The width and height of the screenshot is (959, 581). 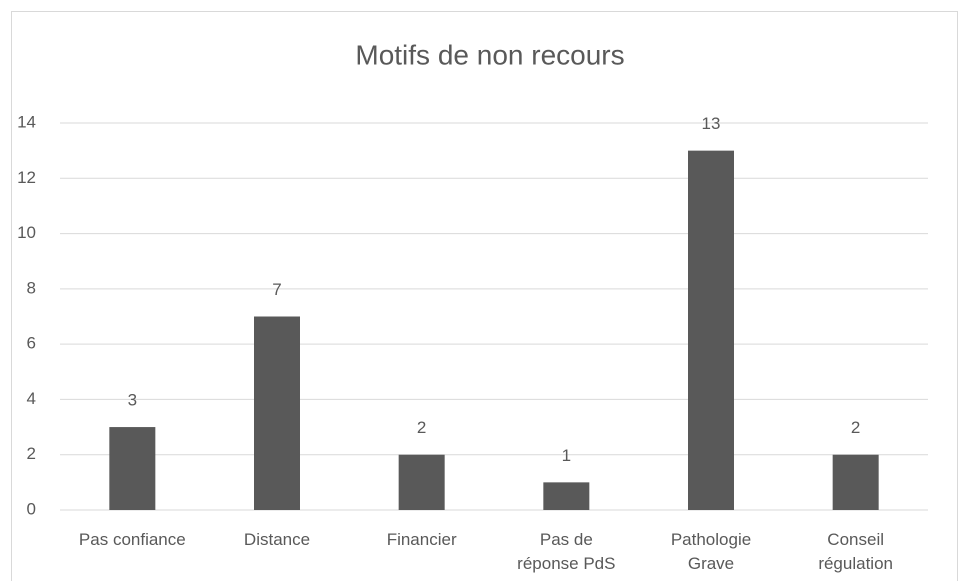 I want to click on y-tick-label: 6, so click(x=31, y=343).